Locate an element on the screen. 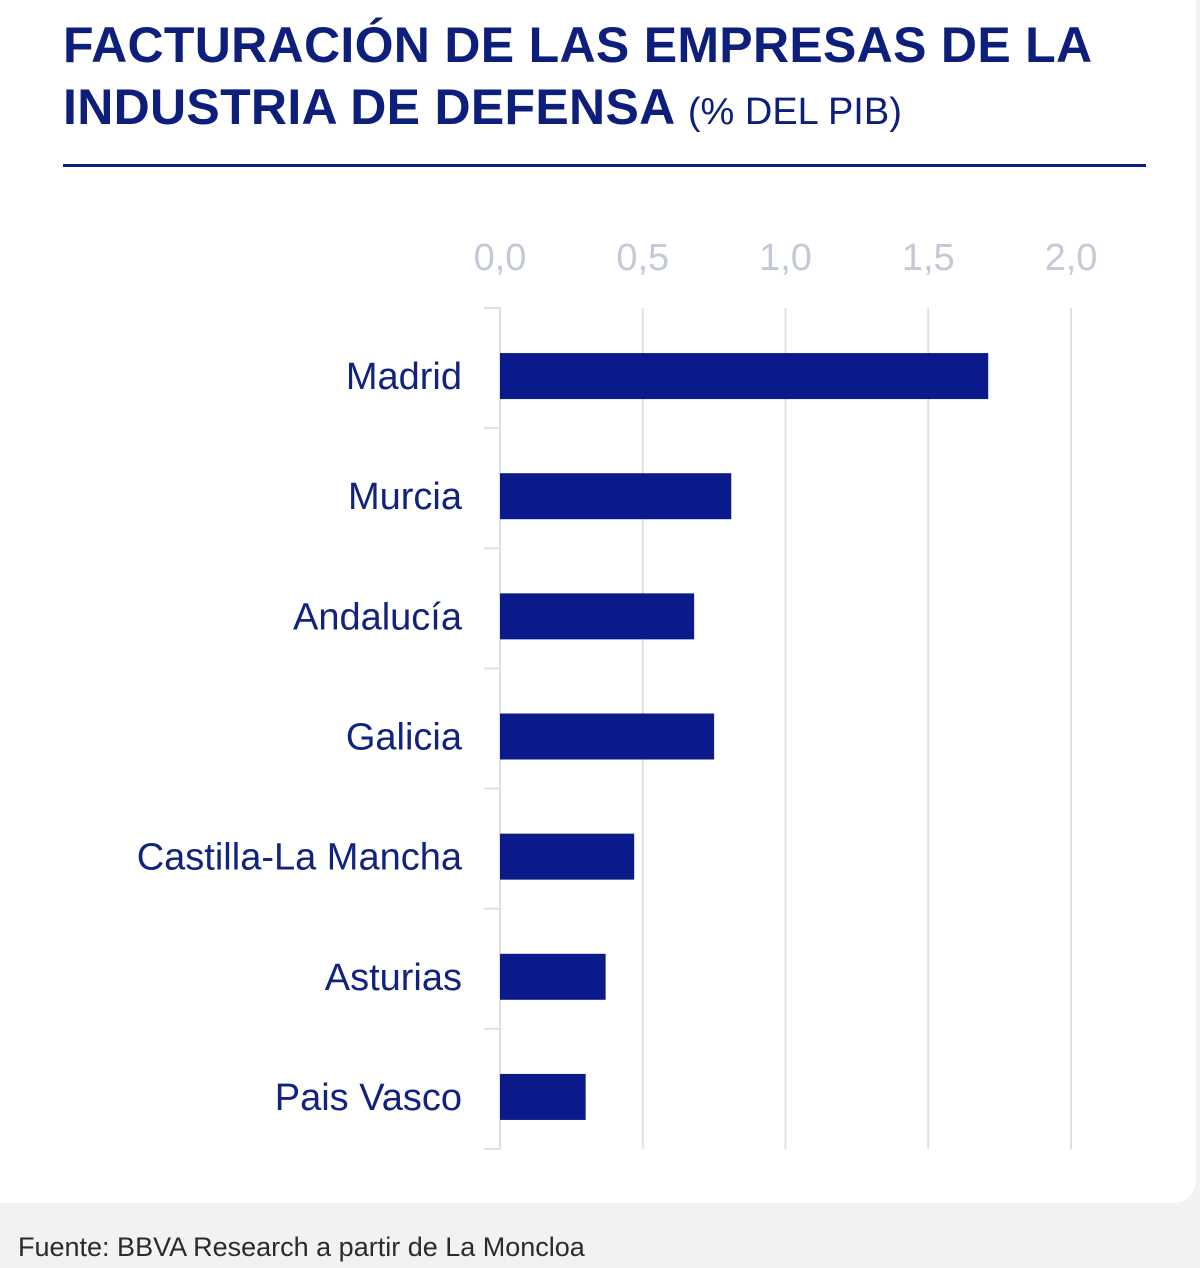  category-label: Asturias is located at coordinates (393, 978).